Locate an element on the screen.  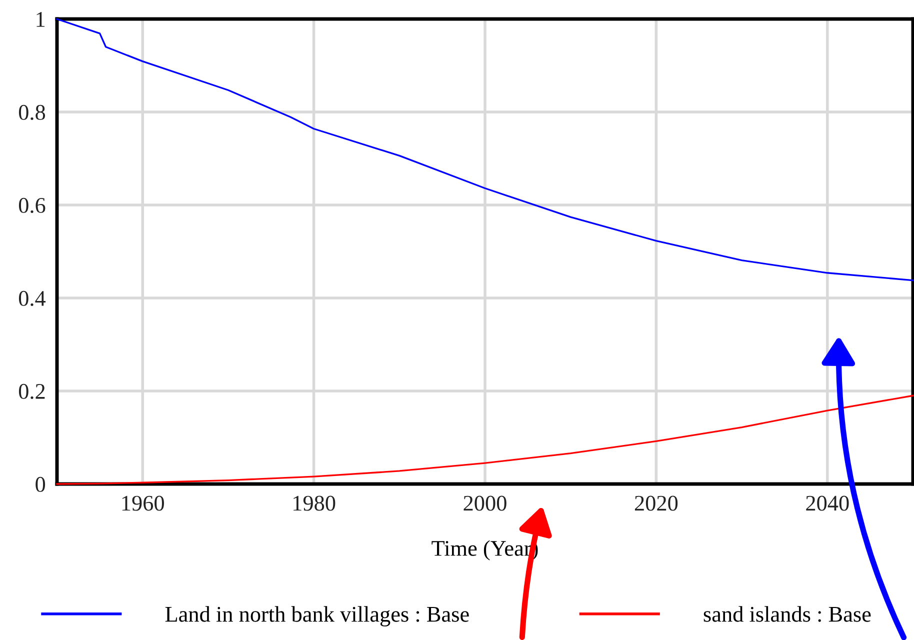
legend-label: sand islands : Base is located at coordinates (787, 614).